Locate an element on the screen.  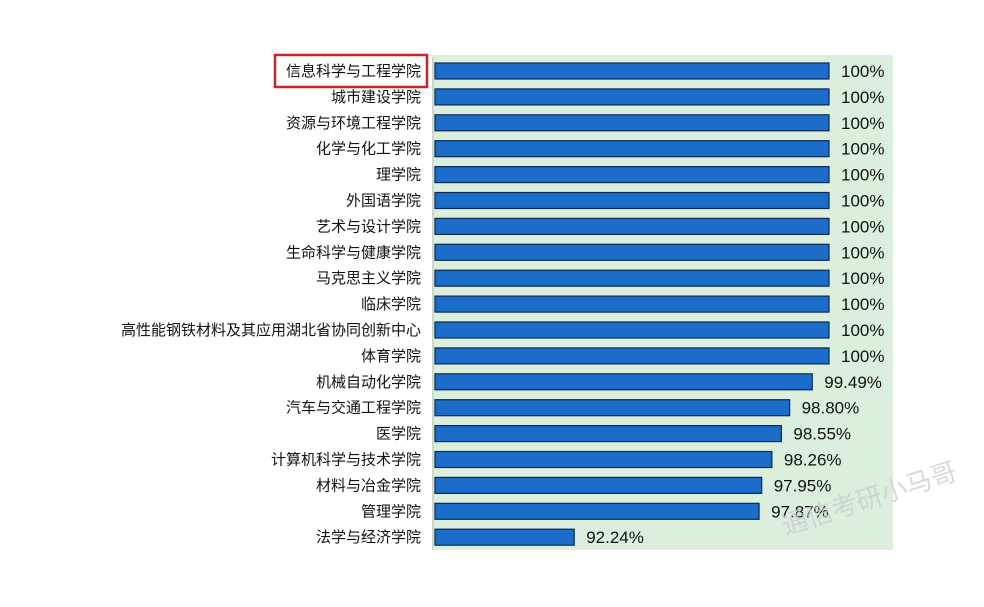
category-label: 理学院 is located at coordinates (398, 175).